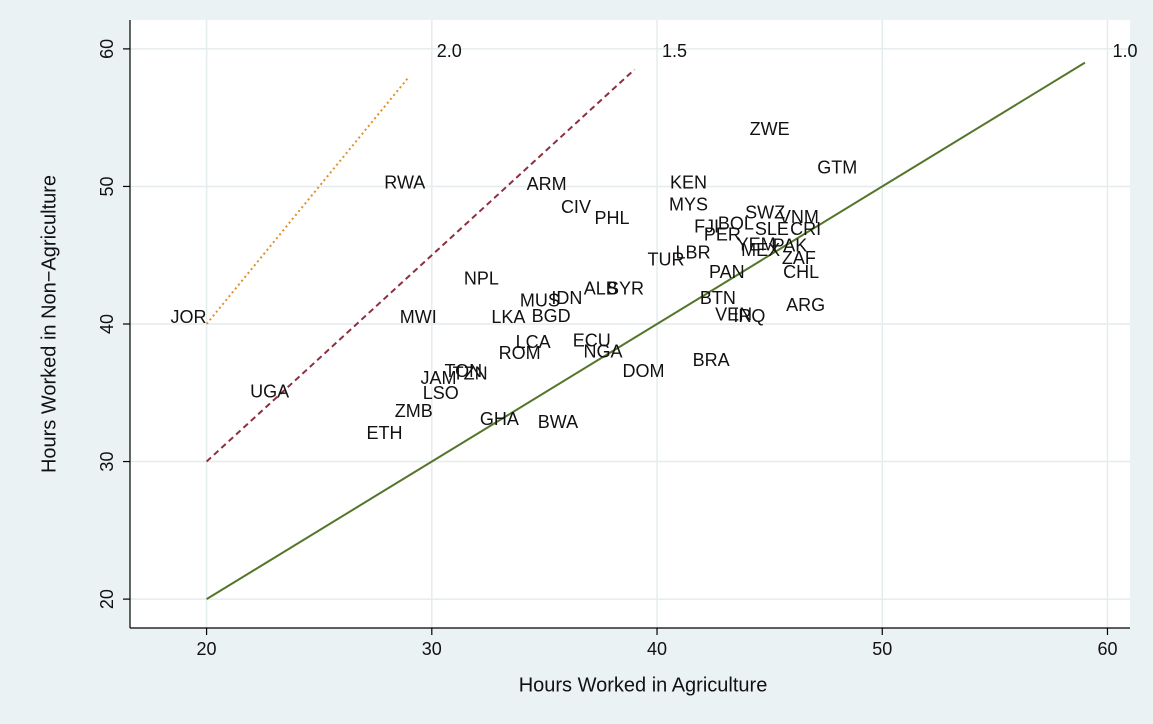  I want to click on point-label: NPL, so click(481, 279).